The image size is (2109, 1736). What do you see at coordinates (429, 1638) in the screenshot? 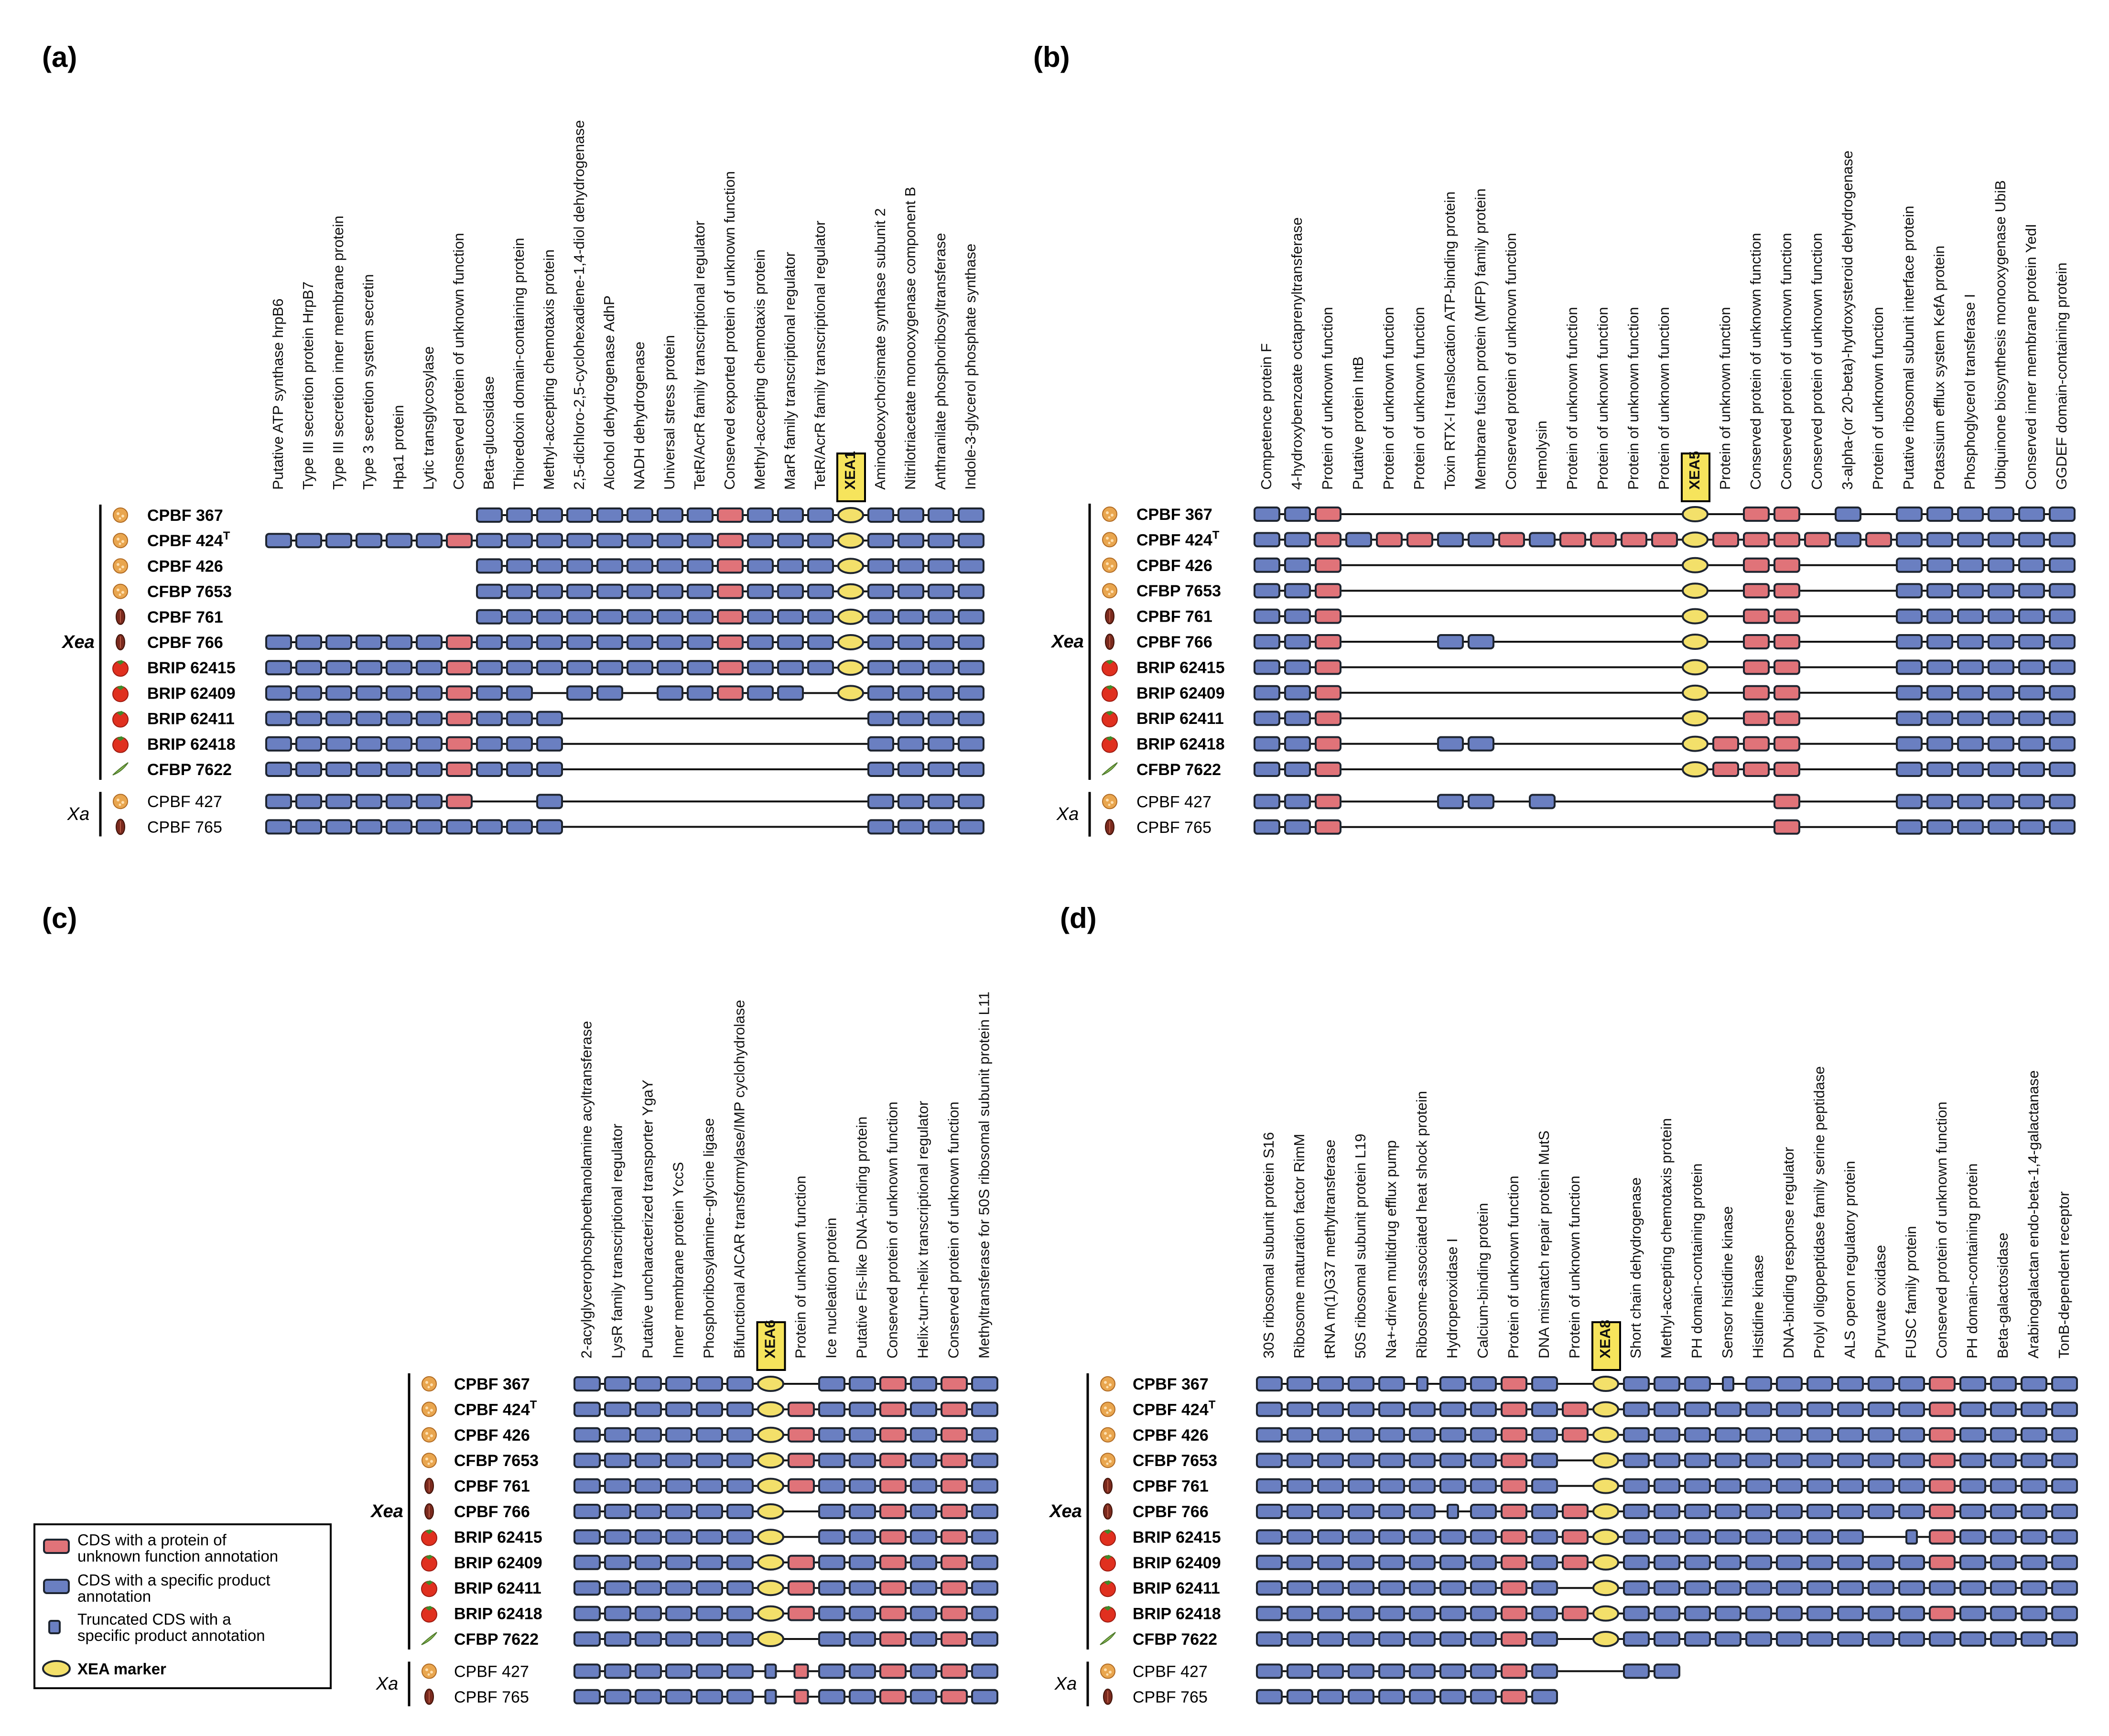
I see `leaf-host-icon` at bounding box center [429, 1638].